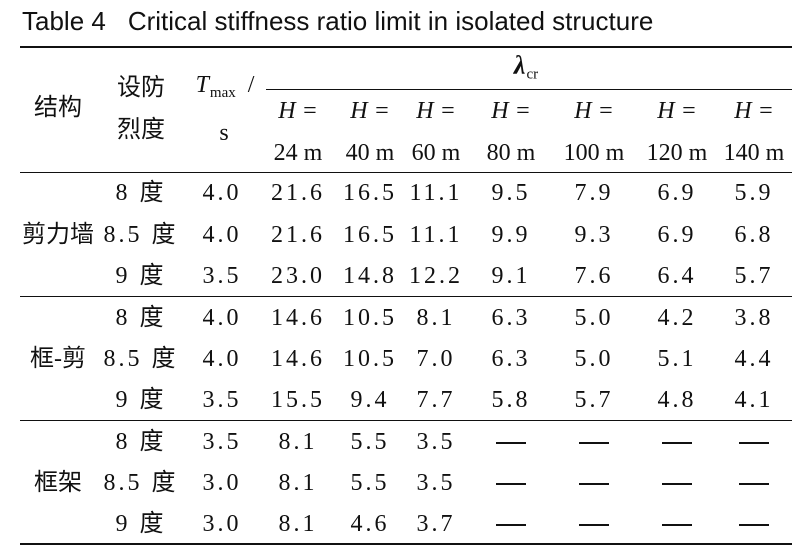 The width and height of the screenshot is (800, 549). Describe the element at coordinates (370, 483) in the screenshot. I see `lambda-value-cell: 5.5` at that location.